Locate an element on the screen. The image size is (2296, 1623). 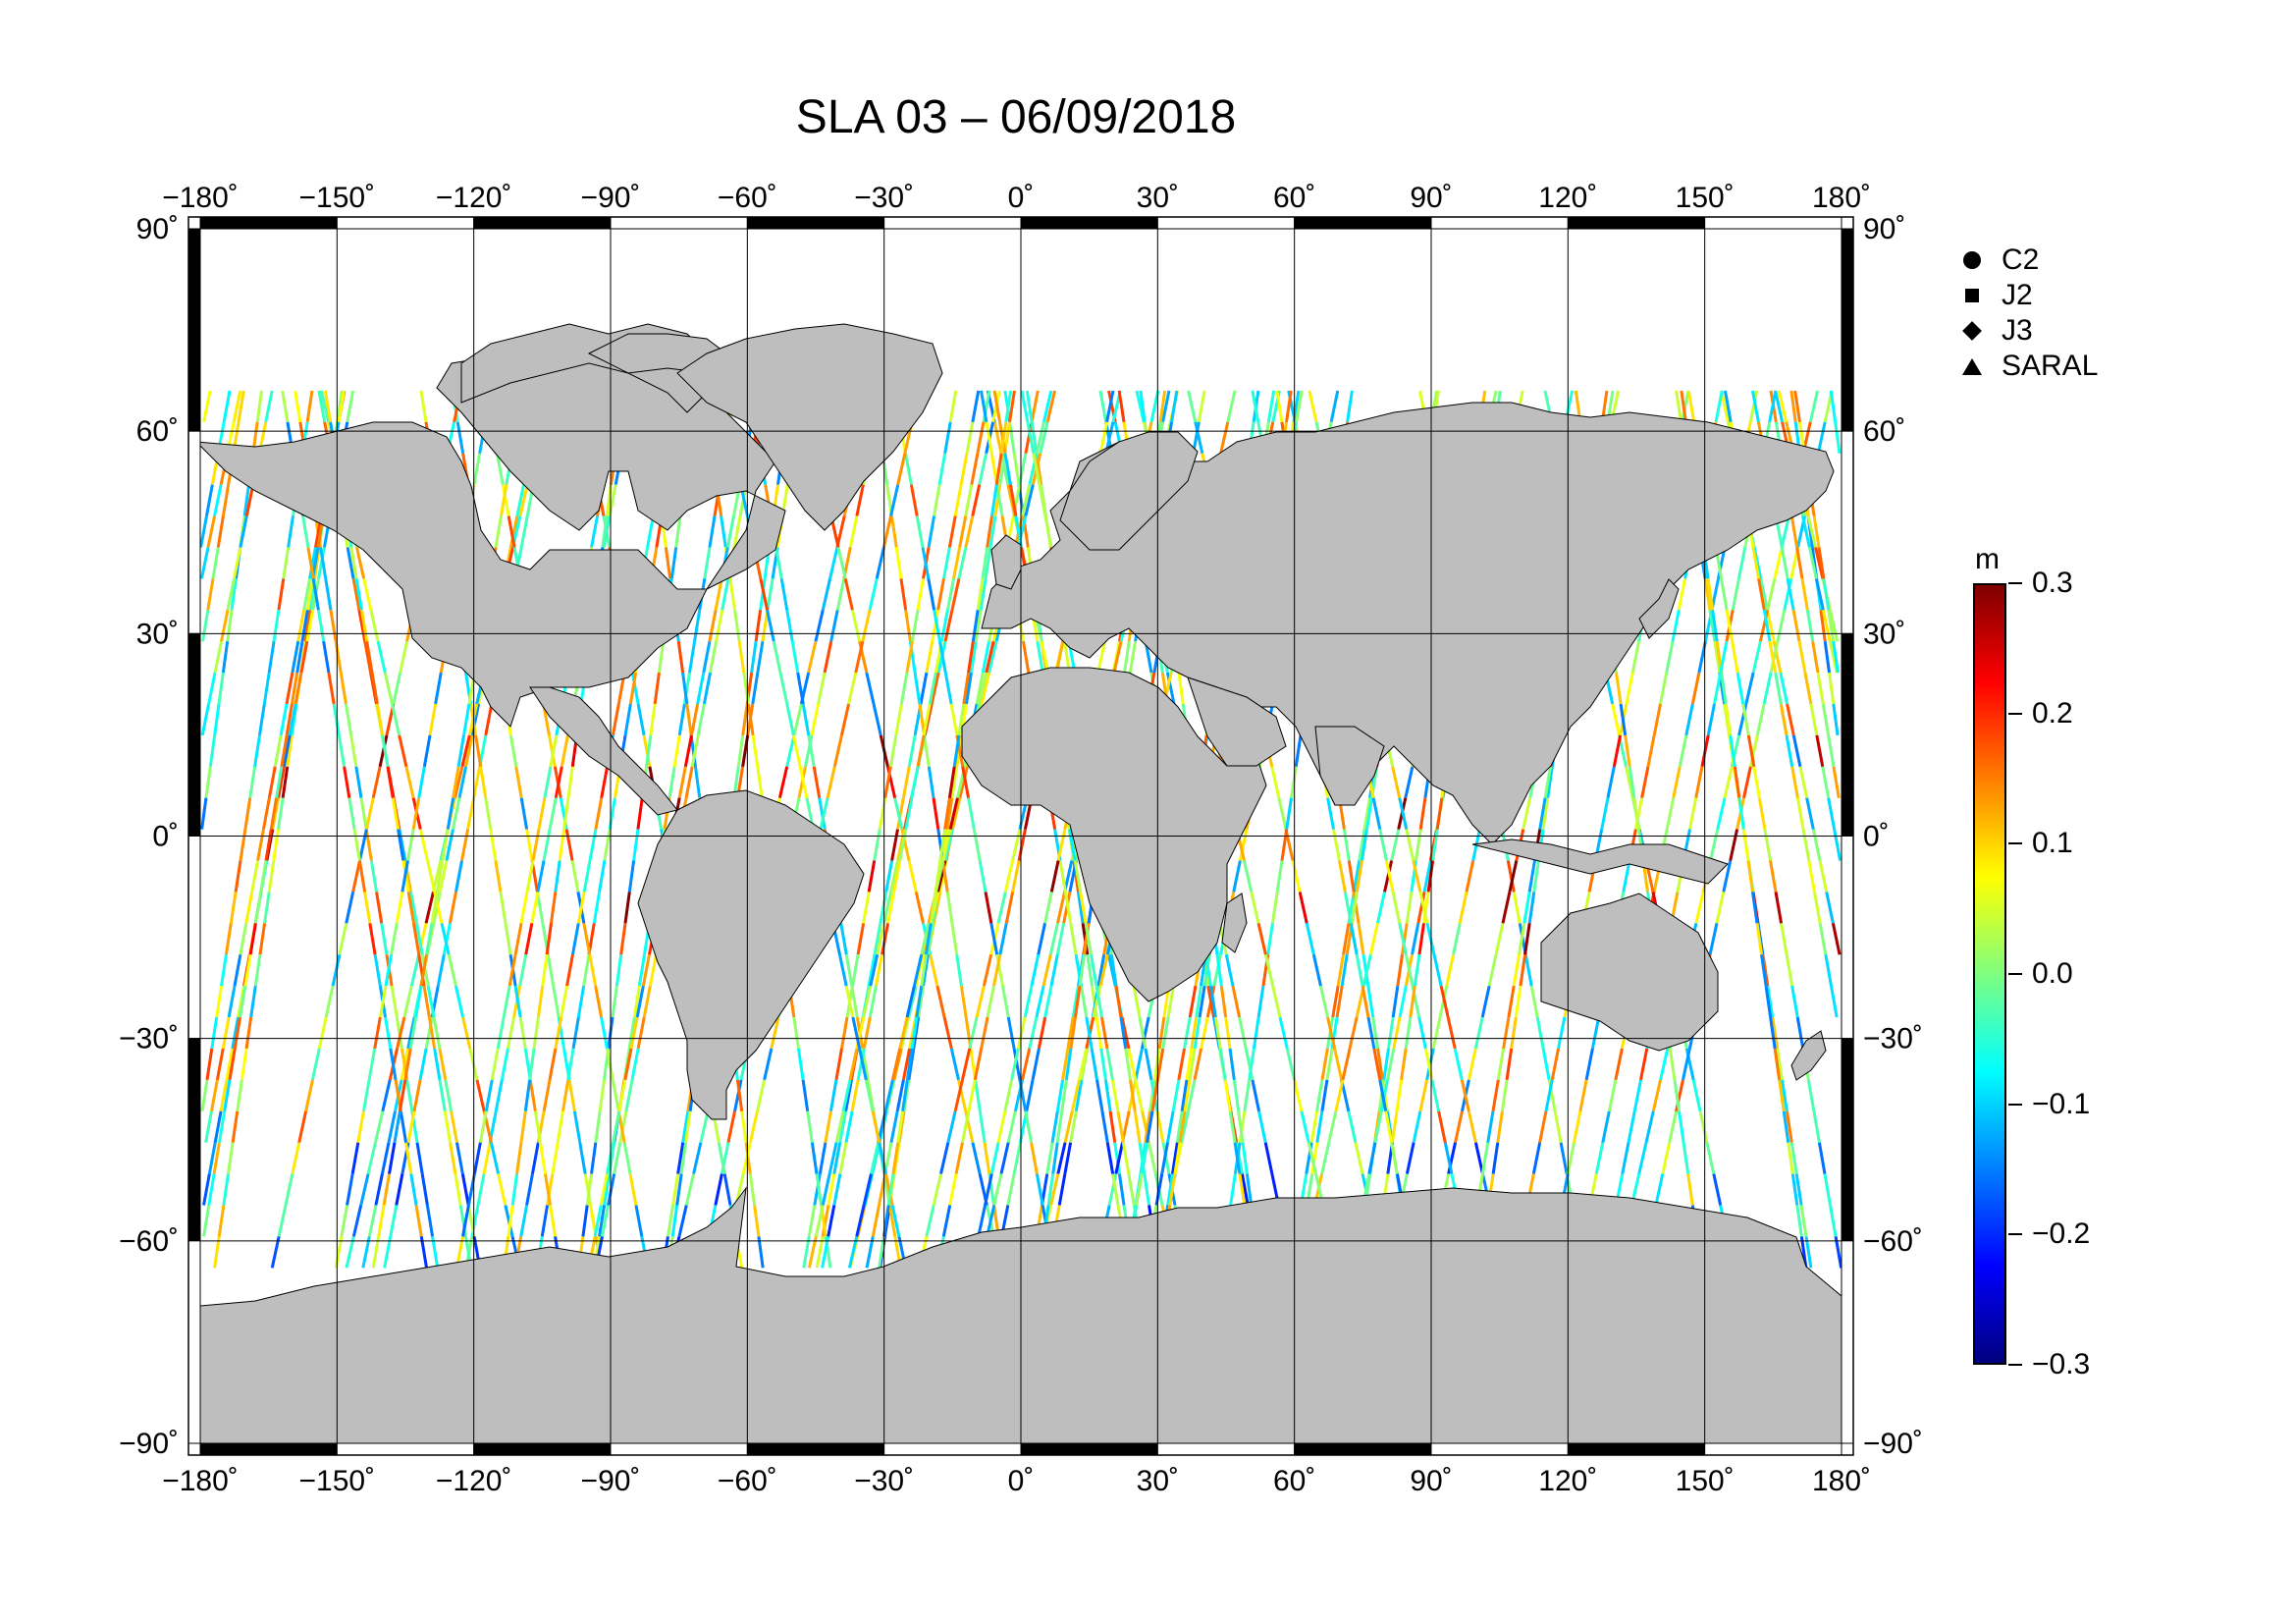
land-africa is located at coordinates (1114, 834).